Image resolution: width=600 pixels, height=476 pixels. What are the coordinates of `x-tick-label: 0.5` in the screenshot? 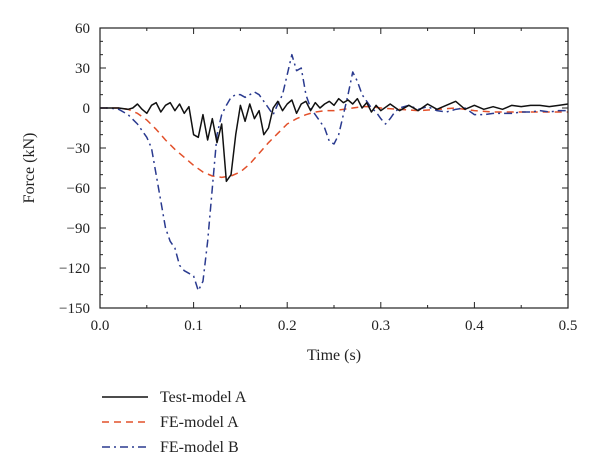 It's located at (568, 326).